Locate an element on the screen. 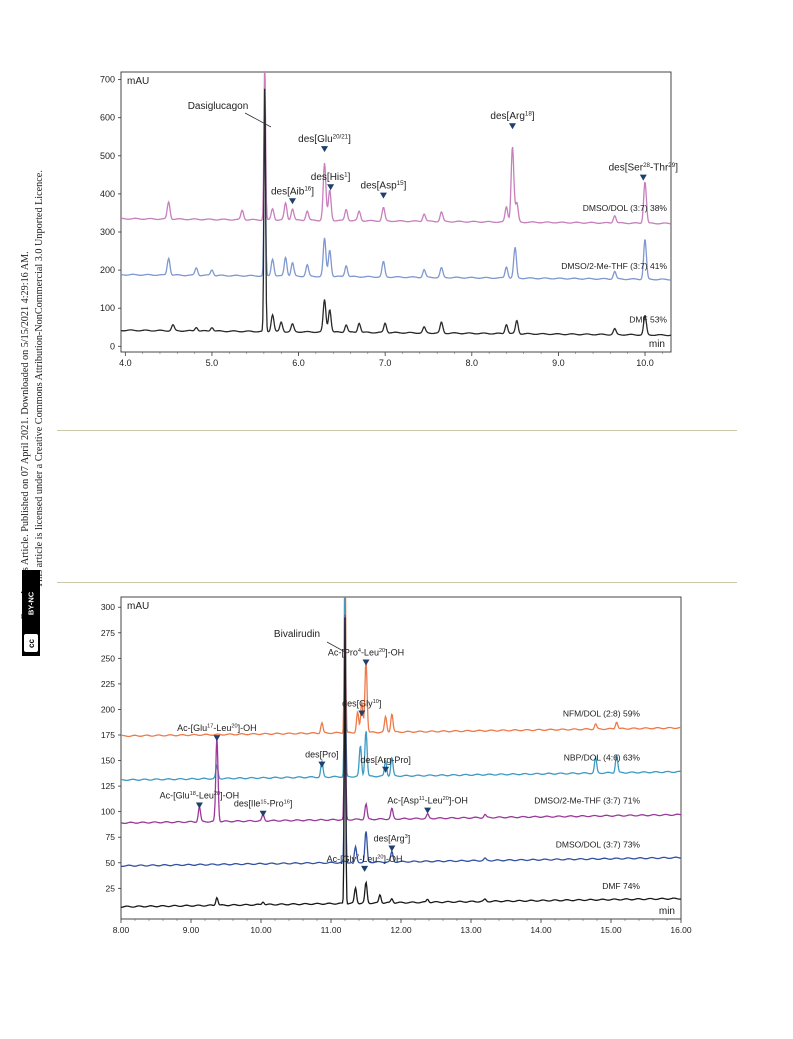 Image resolution: width=793 pixels, height=1039 pixels. x-tick-label: 7.0 is located at coordinates (385, 363).